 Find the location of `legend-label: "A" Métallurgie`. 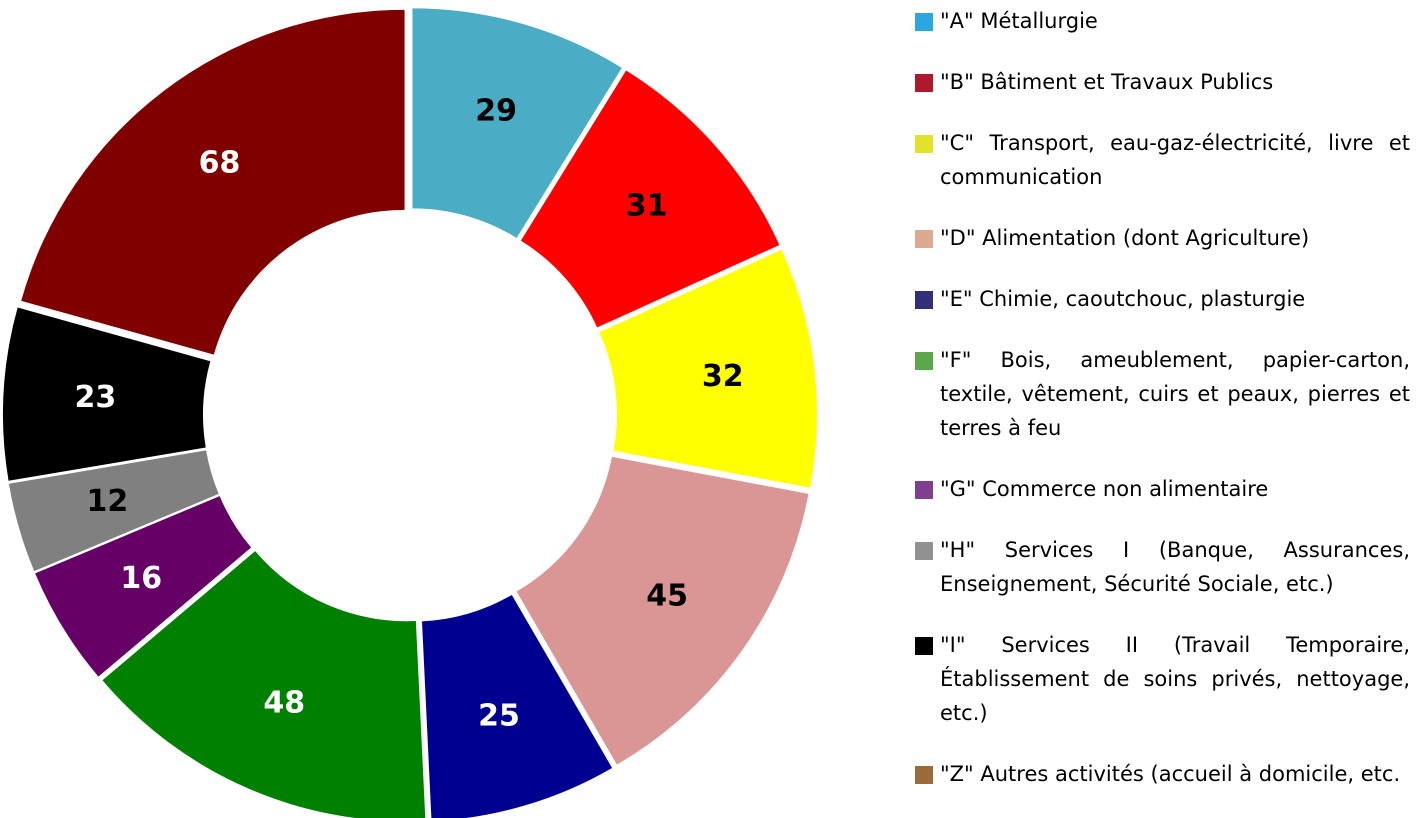

legend-label: "A" Métallurgie is located at coordinates (1019, 21).